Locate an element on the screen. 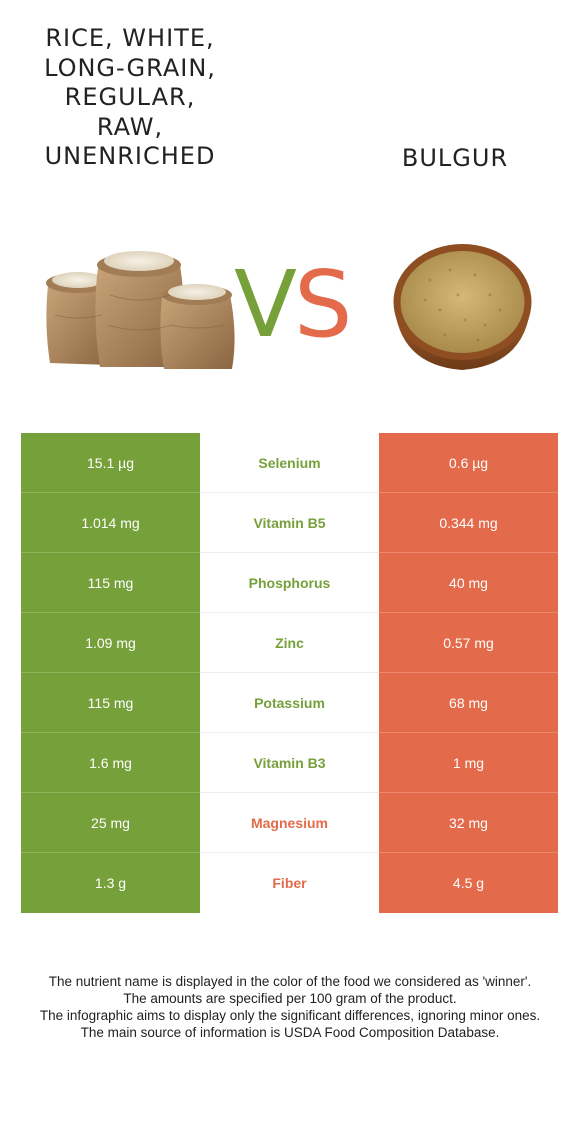  table-row: 1.014 mg Vitamin B5 0.344 mg is located at coordinates (289, 523).